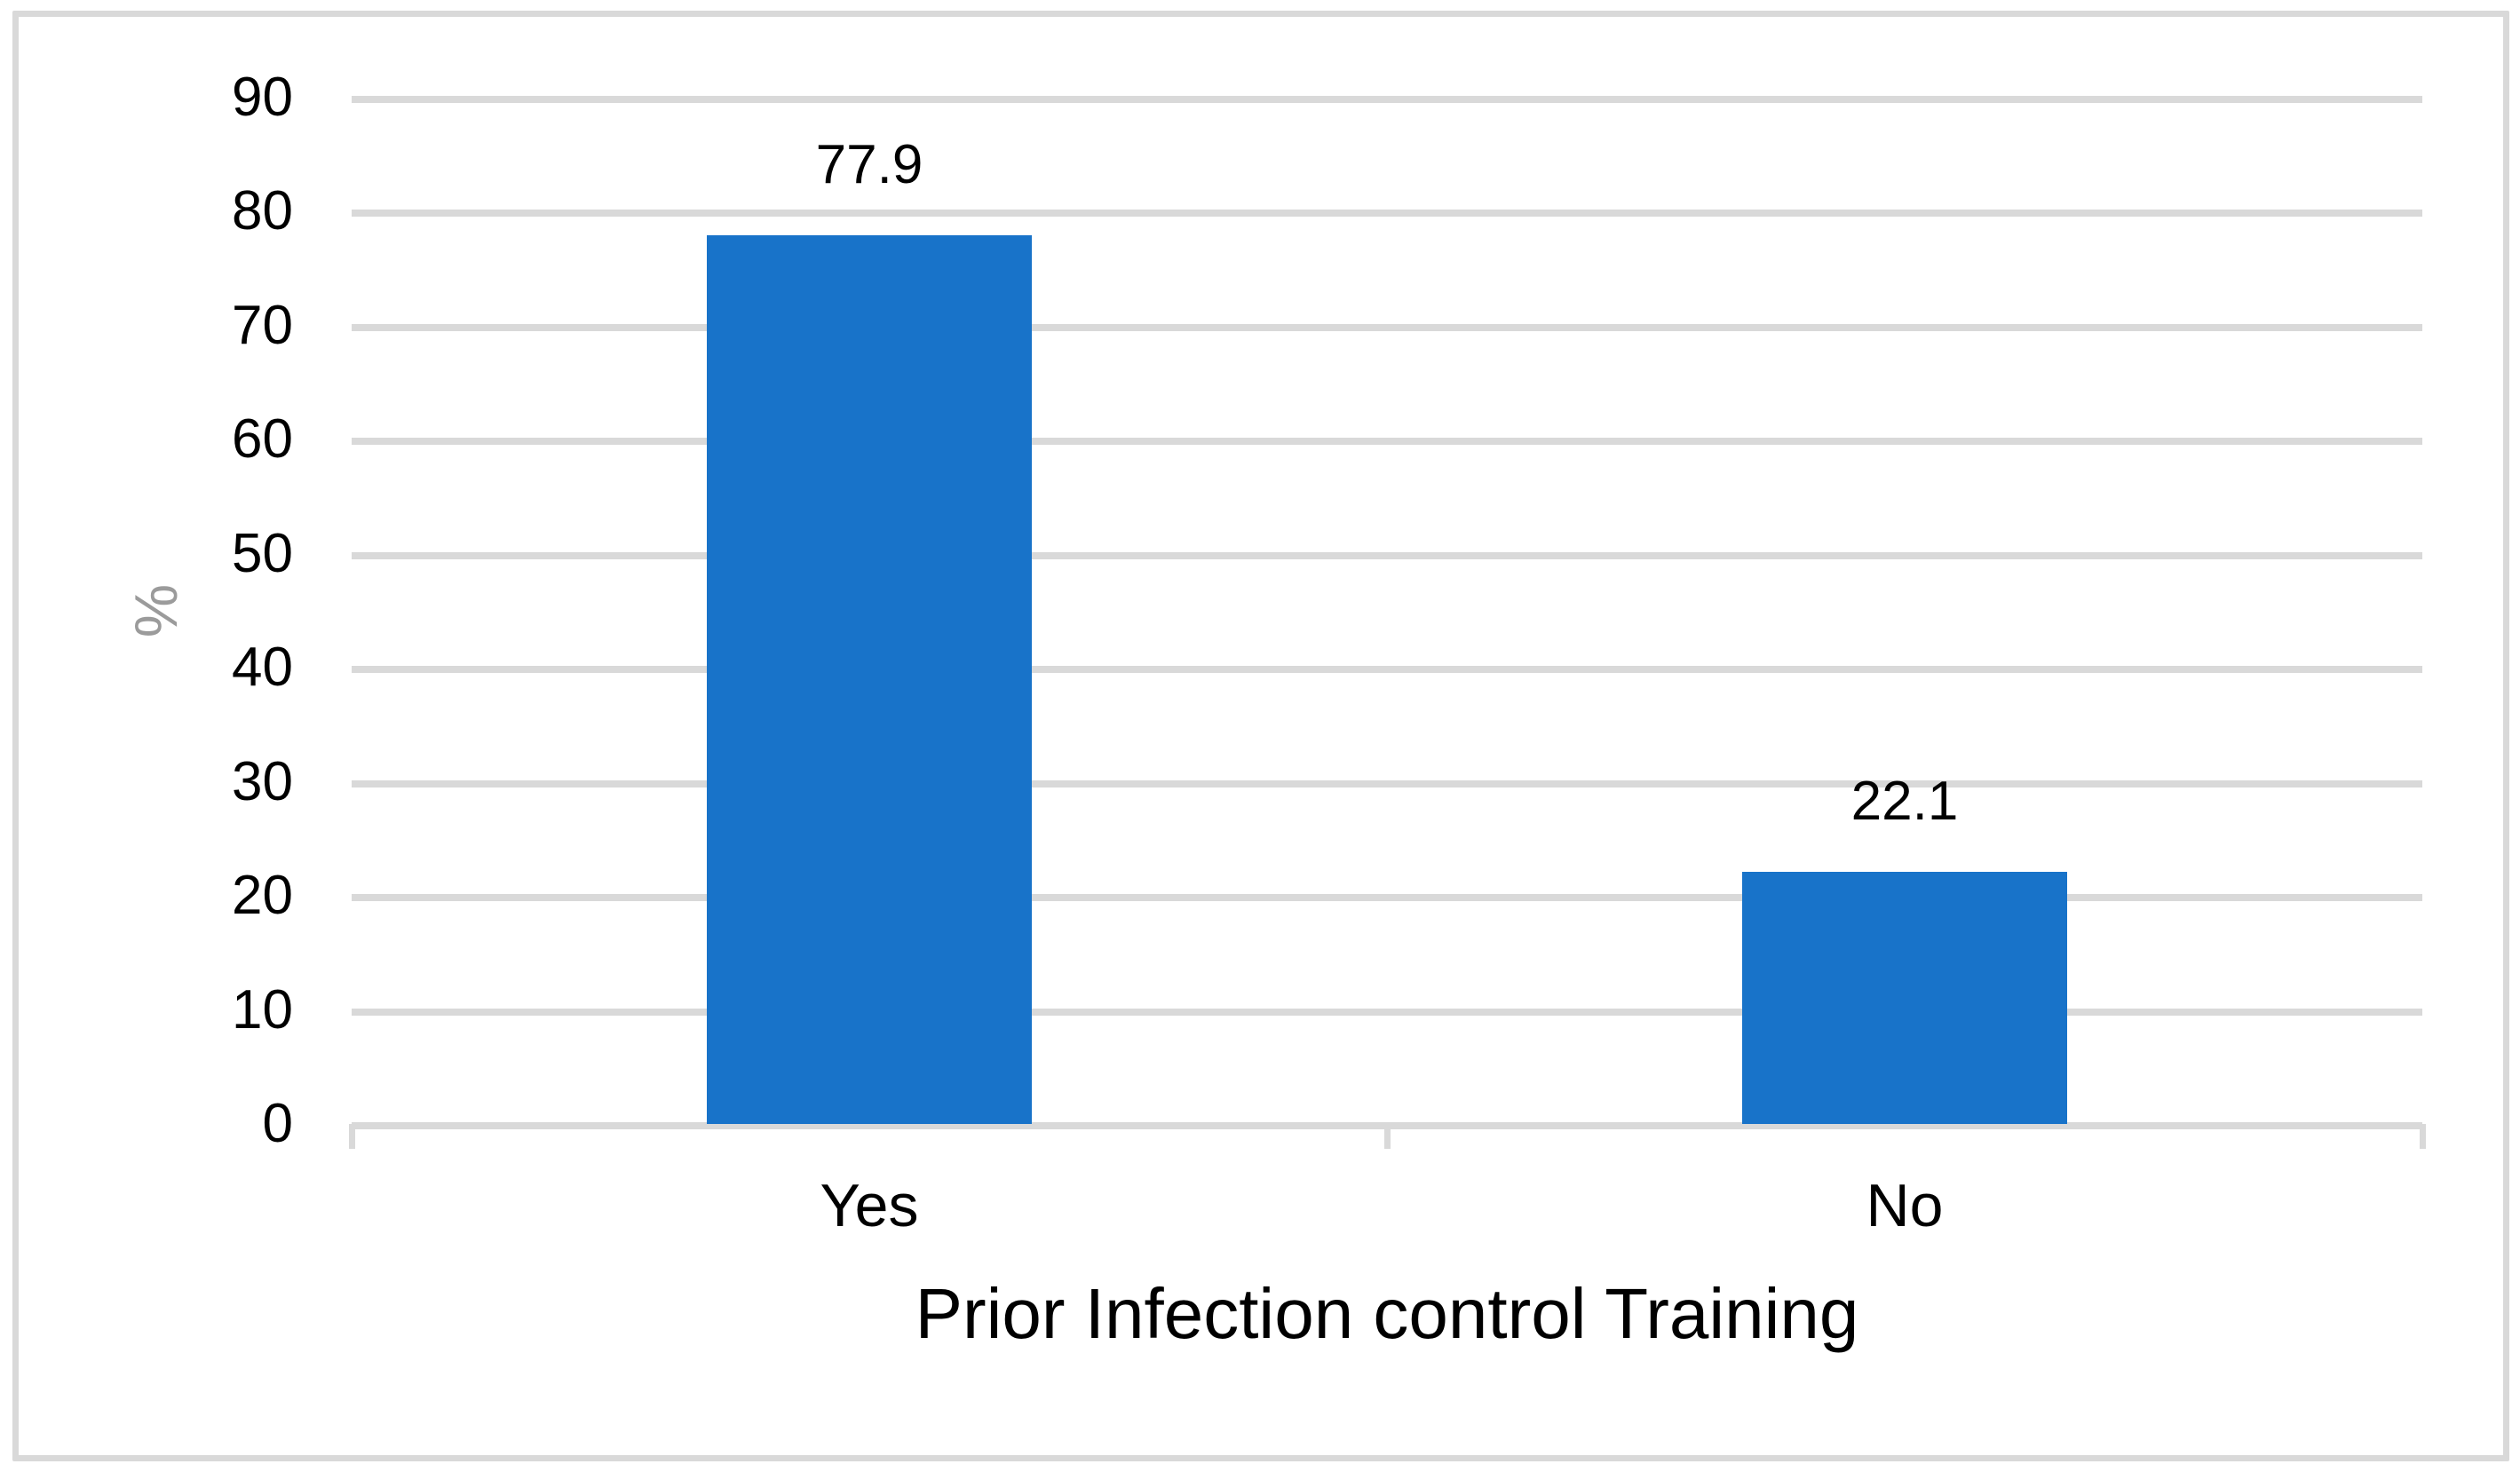 This screenshot has width=2520, height=1472. What do you see at coordinates (262, 553) in the screenshot?
I see `y-tick-label-50: 50` at bounding box center [262, 553].